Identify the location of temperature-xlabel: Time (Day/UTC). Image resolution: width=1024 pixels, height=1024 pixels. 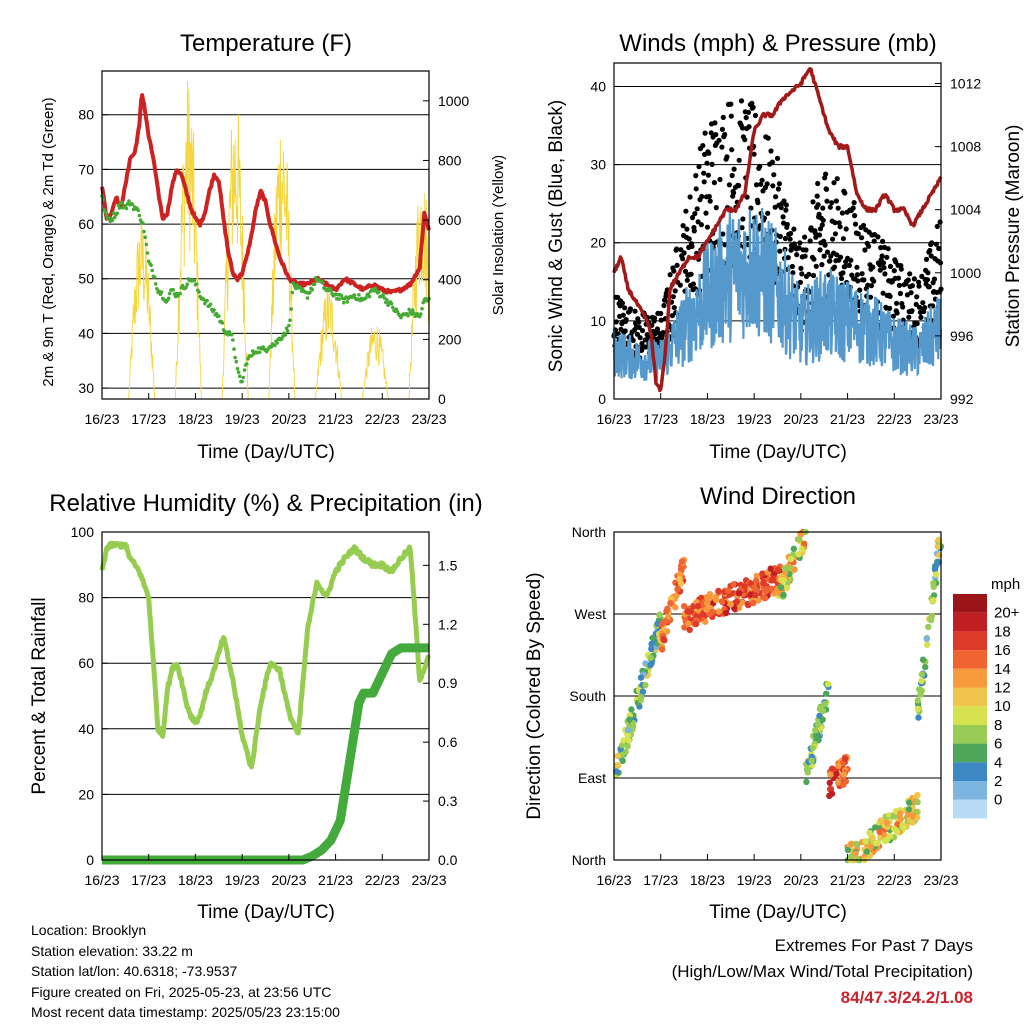
(266, 452).